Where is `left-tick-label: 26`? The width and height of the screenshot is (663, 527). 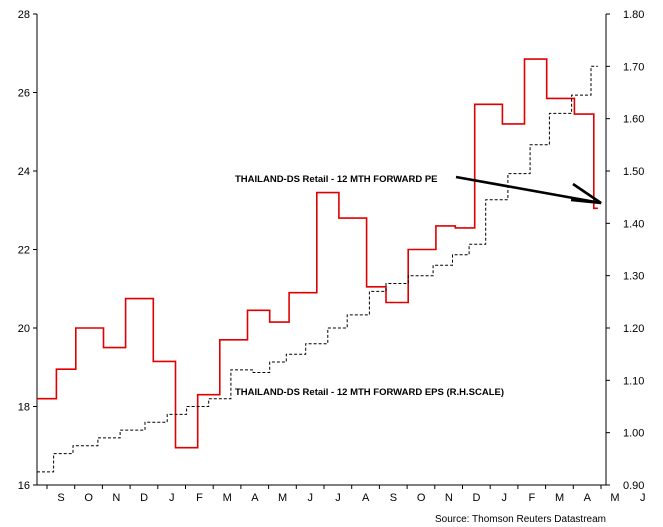 left-tick-label: 26 is located at coordinates (24, 94).